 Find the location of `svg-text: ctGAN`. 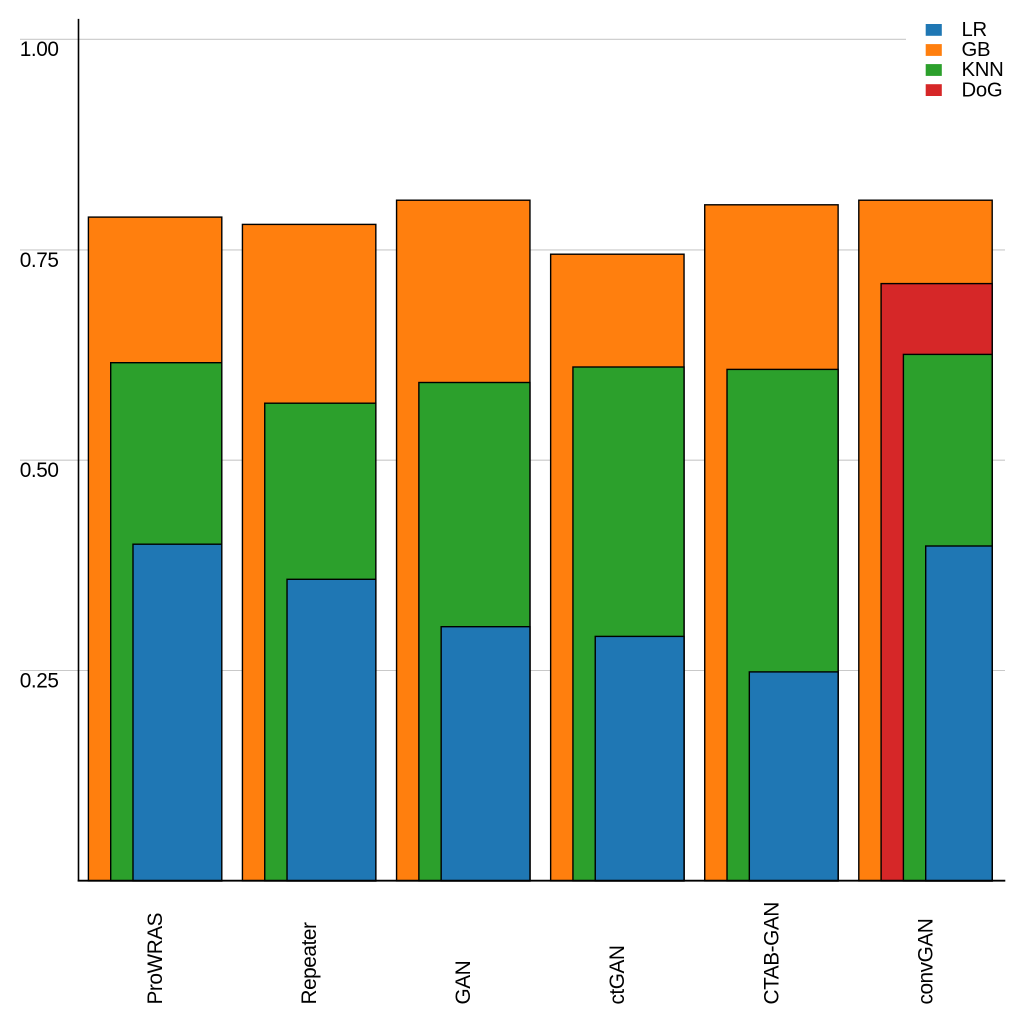

svg-text: ctGAN is located at coordinates (617, 975).